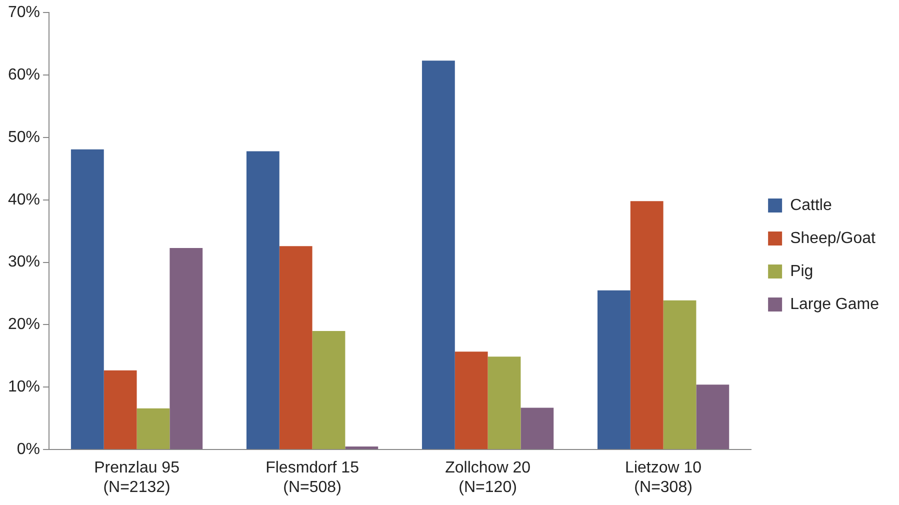  Describe the element at coordinates (488, 478) in the screenshot. I see `x-tick-label: Zollchow 20 (N=120)` at that location.